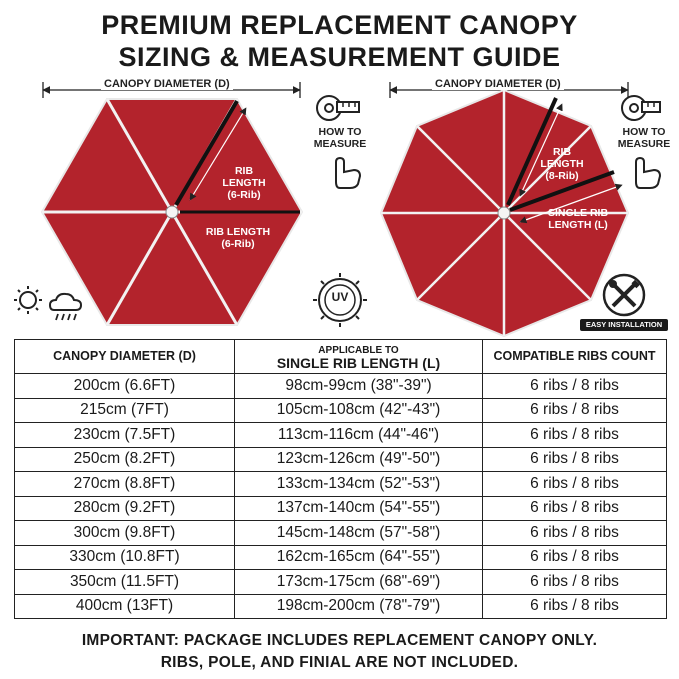 This screenshot has width=679, height=679. I want to click on rain-cloud-icon, so click(65, 306).